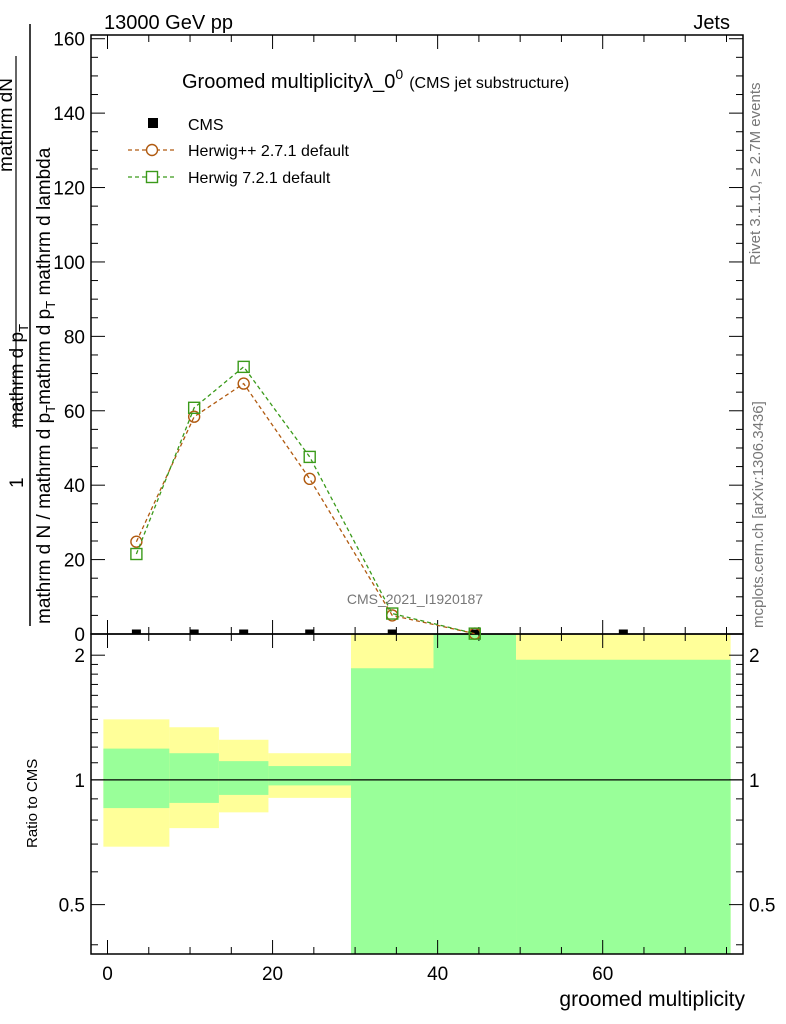 The image size is (786, 1024). I want to click on main-y-tick-label-40: 40, so click(74, 486).